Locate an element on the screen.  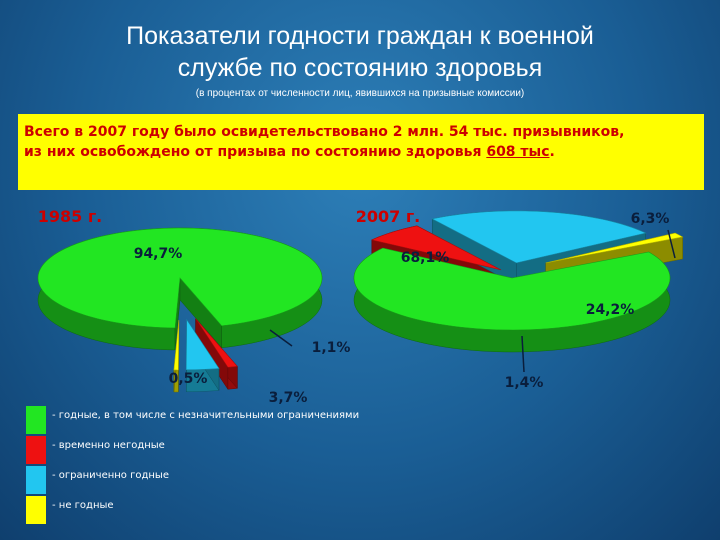
data-label-2-2: 6,3% is located at coordinates (650, 219).